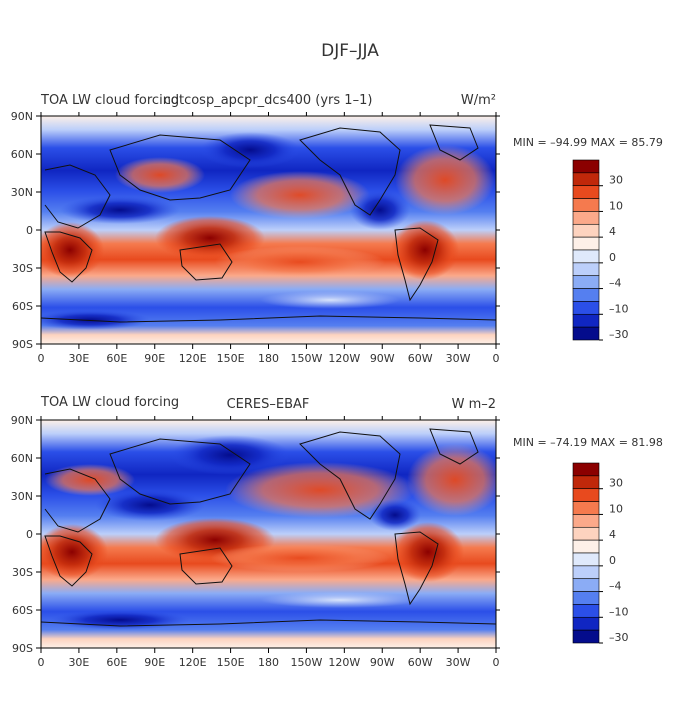 Image resolution: width=700 pixels, height=704 pixels. What do you see at coordinates (350, 51) in the screenshot?
I see `page-title: DJF–JJA` at bounding box center [350, 51].